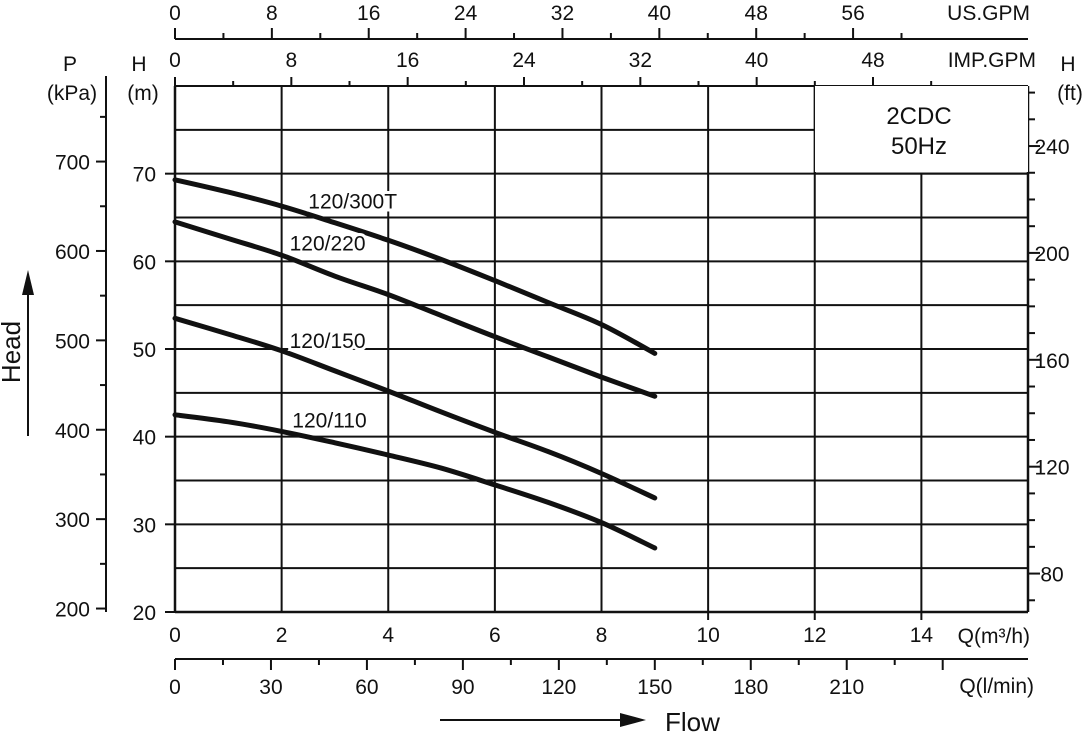 This screenshot has width=1088, height=733. I want to click on imp-gpm-tick-label: 40, so click(756, 60).